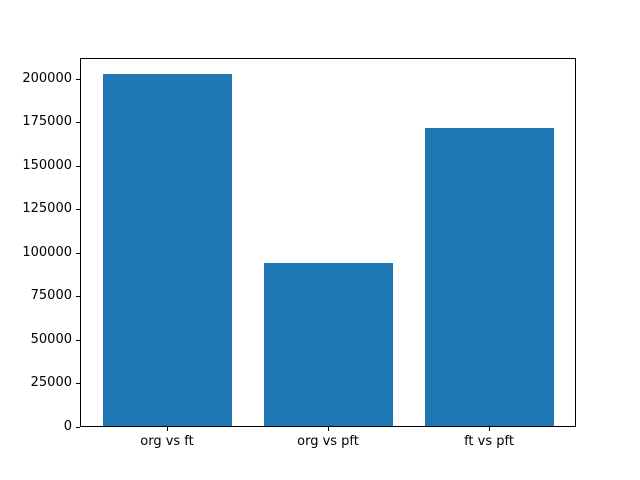 The width and height of the screenshot is (640, 480). What do you see at coordinates (51, 295) in the screenshot?
I see `y-tick-label: 75000` at bounding box center [51, 295].